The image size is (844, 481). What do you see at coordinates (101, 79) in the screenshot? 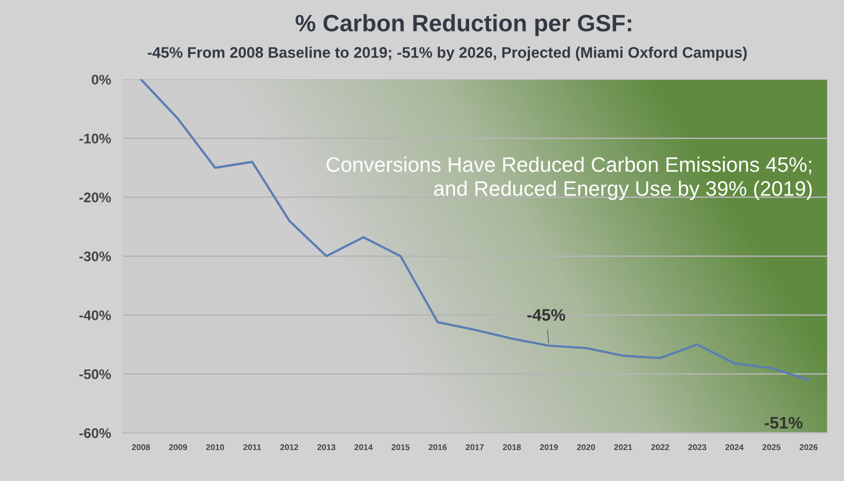
I see `y-tick-label: 0%` at bounding box center [101, 79].